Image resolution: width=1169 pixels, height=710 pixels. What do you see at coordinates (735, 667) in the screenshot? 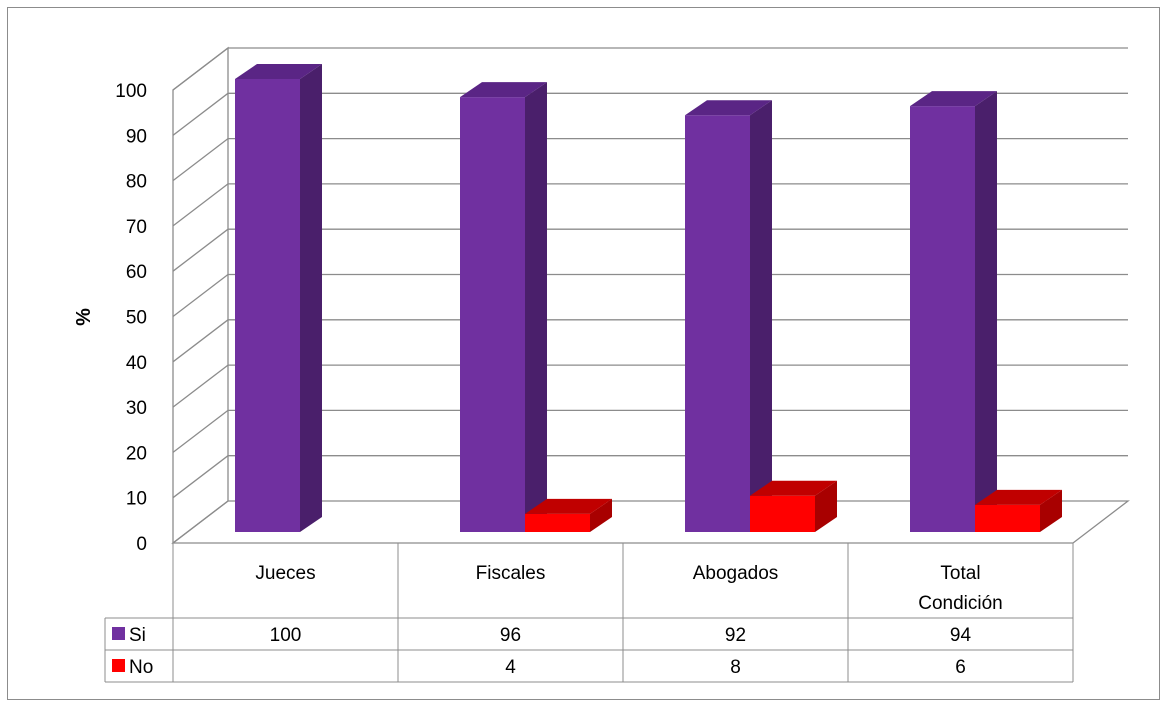
I see `table-cell: 8` at bounding box center [735, 667].